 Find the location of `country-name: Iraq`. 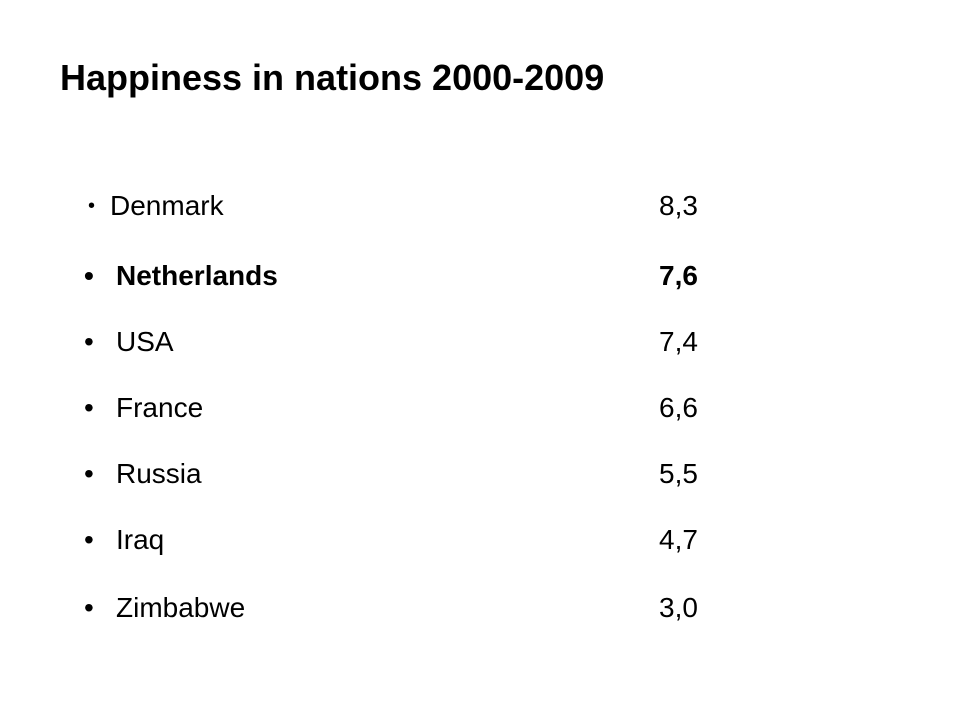

country-name: Iraq is located at coordinates (140, 539).